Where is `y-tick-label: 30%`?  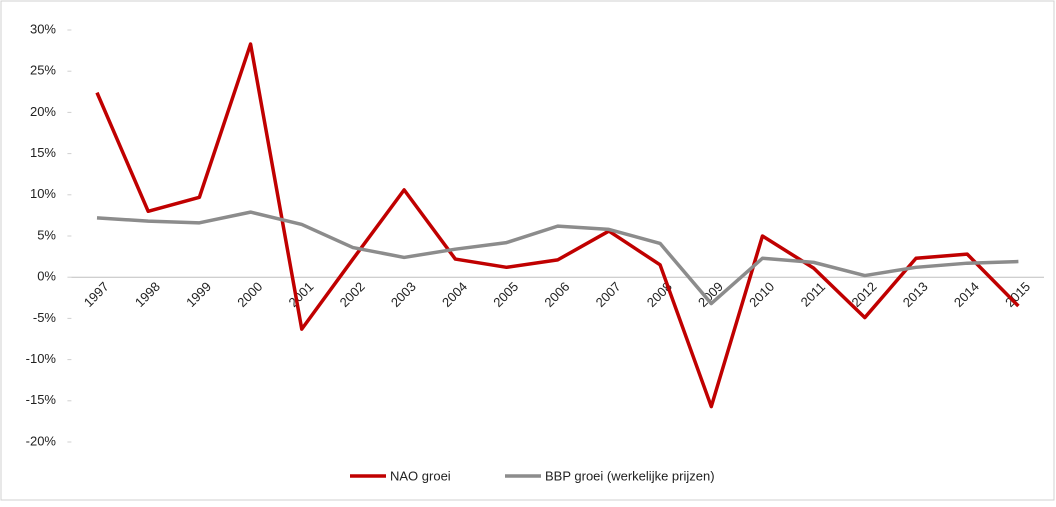 y-tick-label: 30% is located at coordinates (43, 28).